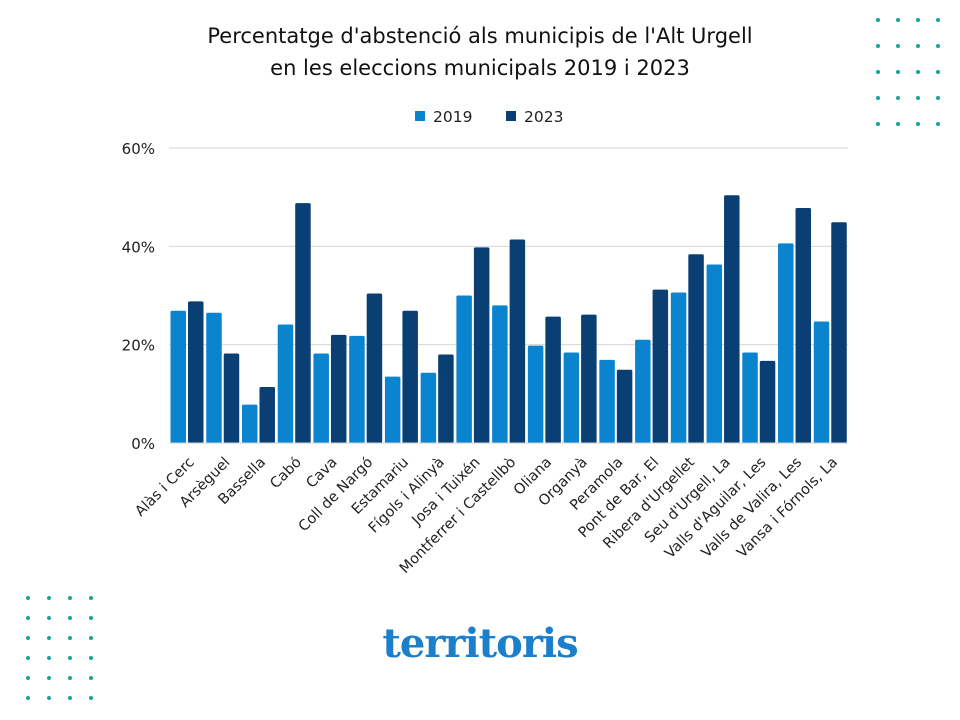  I want to click on y-tick-label: 20%, so click(138, 346).